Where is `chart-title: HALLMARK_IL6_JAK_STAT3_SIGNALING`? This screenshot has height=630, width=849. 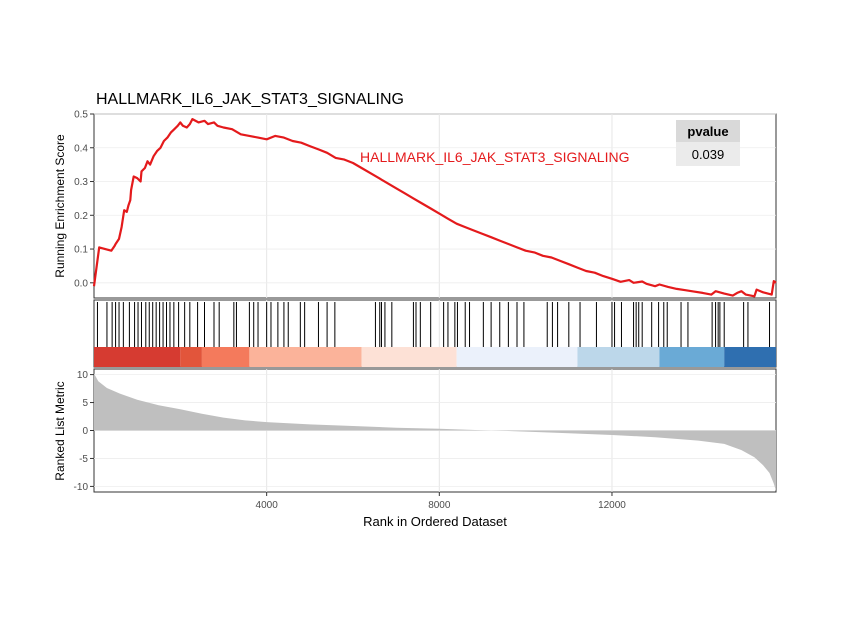 chart-title: HALLMARK_IL6_JAK_STAT3_SIGNALING is located at coordinates (250, 99).